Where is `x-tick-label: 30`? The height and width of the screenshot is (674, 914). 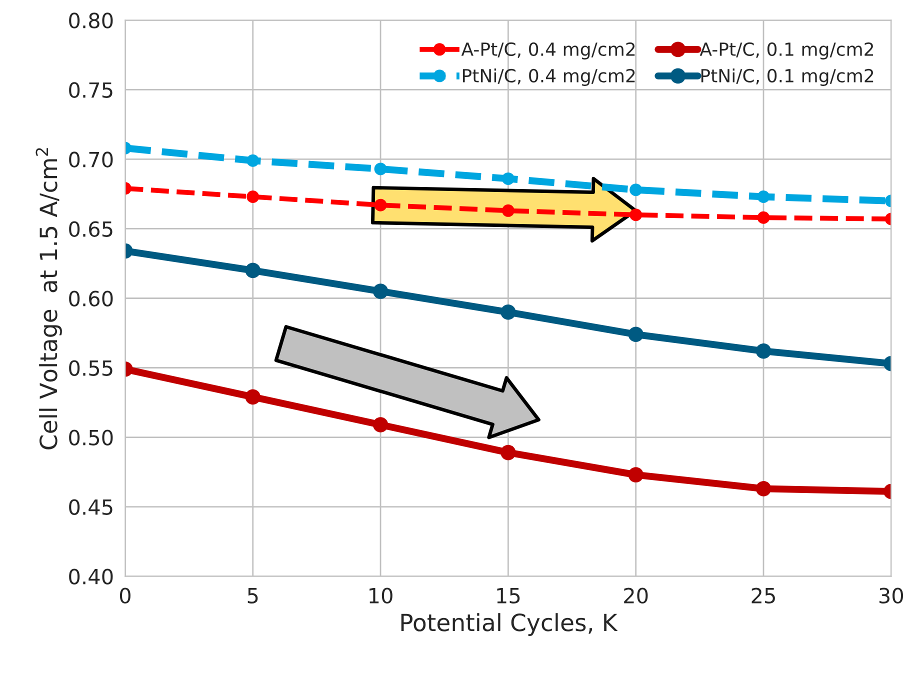 x-tick-label: 30 is located at coordinates (891, 596).